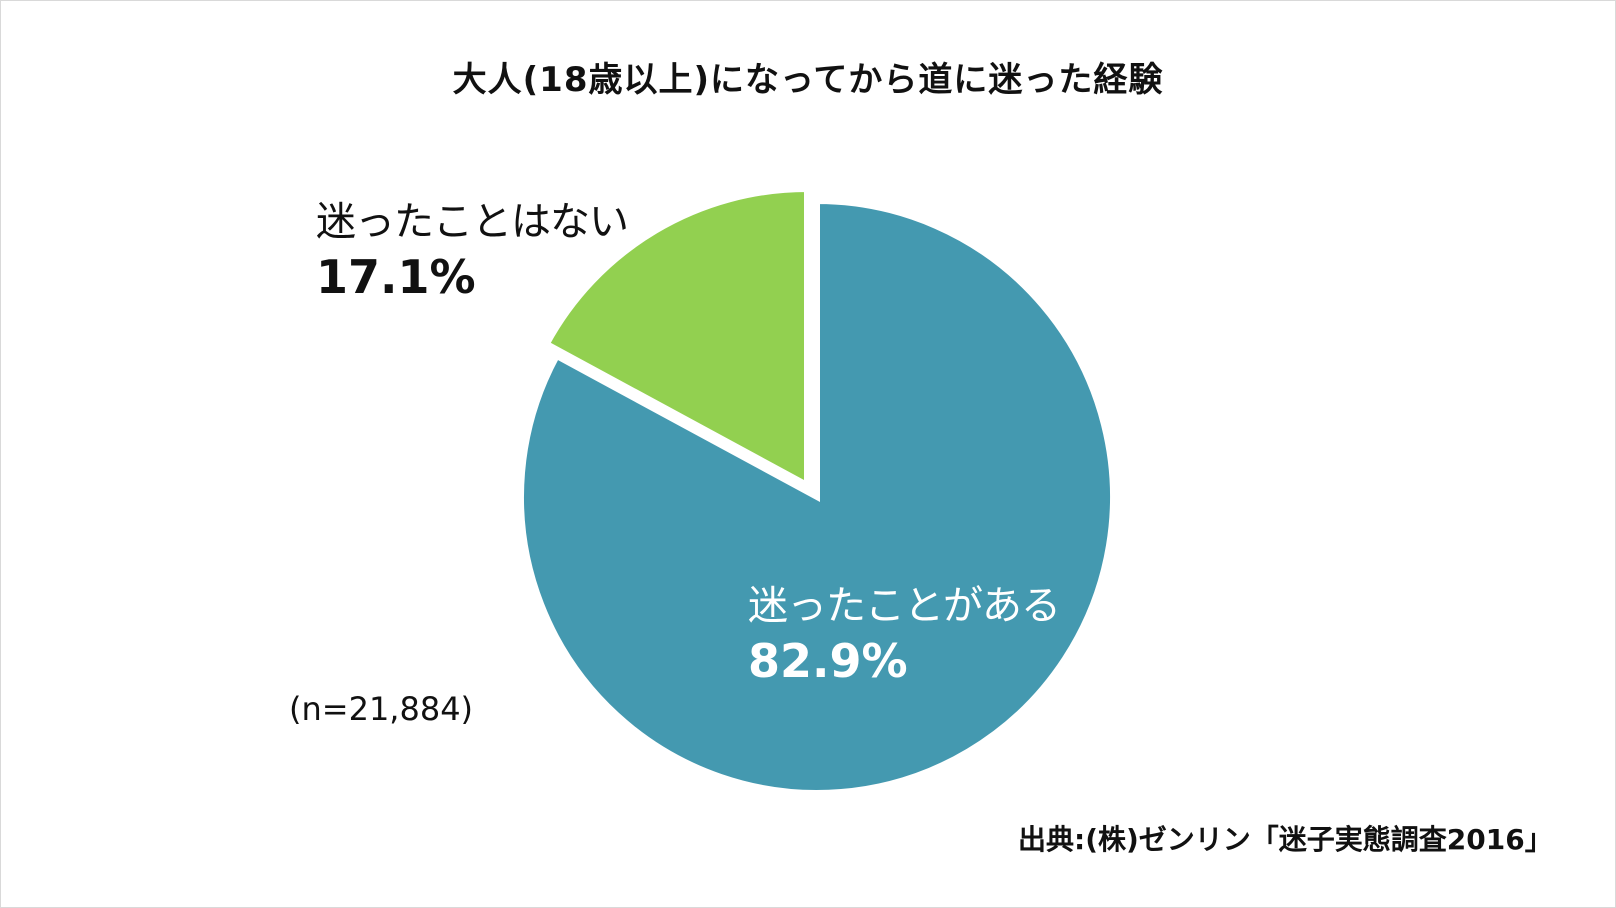 The height and width of the screenshot is (908, 1616). I want to click on slice-value-never-lost-way: 17.1%, so click(396, 277).